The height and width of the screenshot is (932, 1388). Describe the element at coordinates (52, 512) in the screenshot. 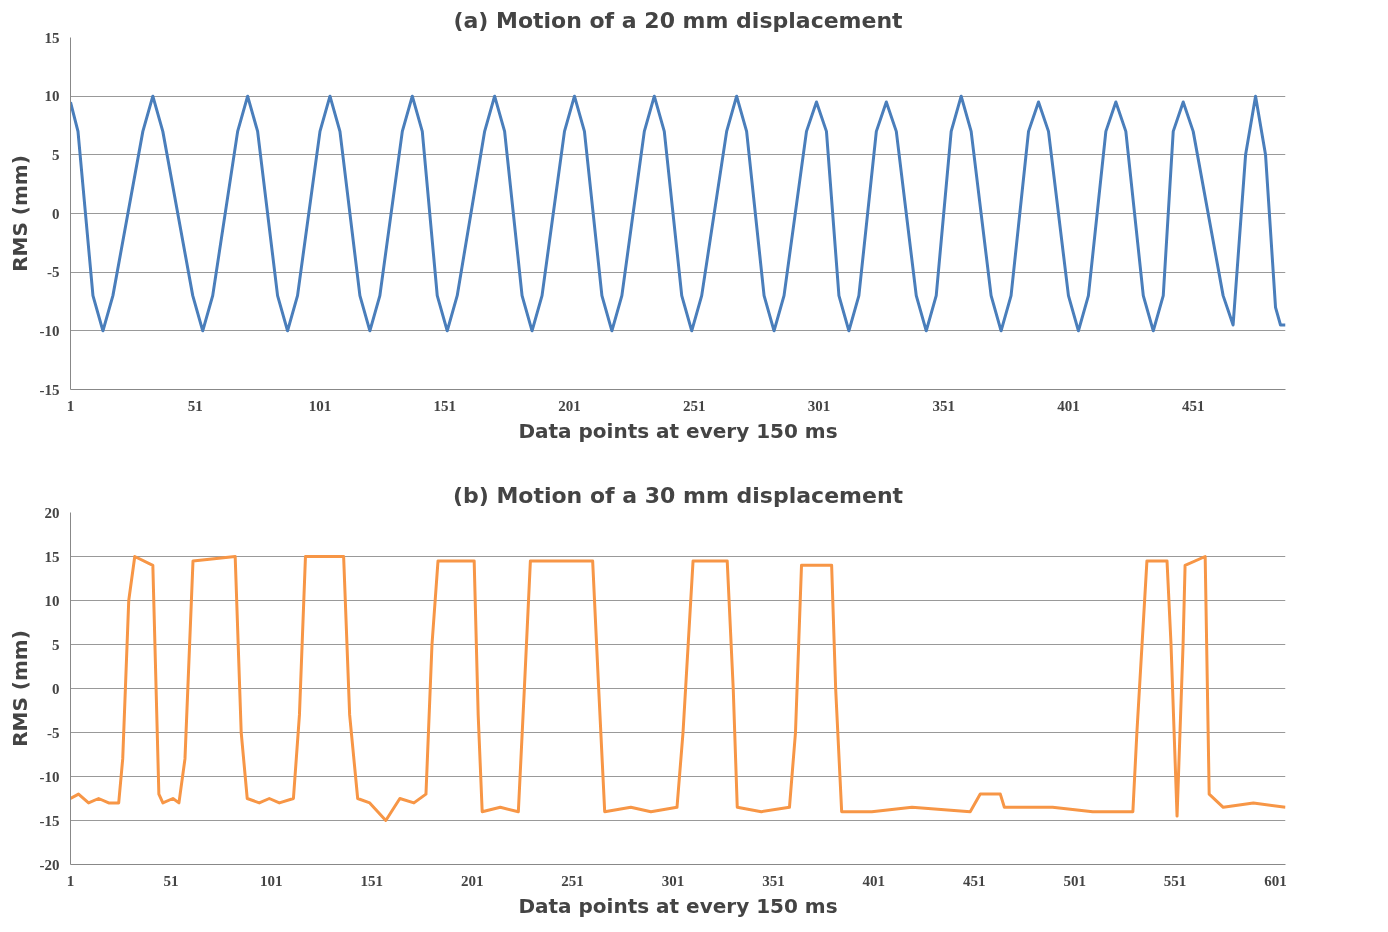

I see `y-tick-label: 20` at that location.